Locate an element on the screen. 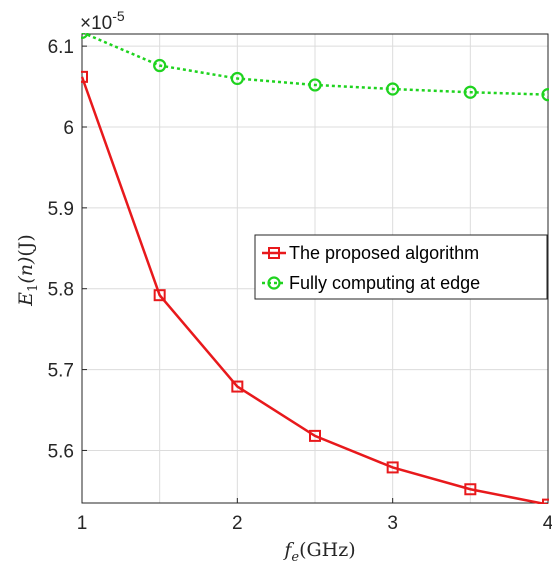  y-axis-multiplier: ×10⁻⁵ is located at coordinates (102, 21).